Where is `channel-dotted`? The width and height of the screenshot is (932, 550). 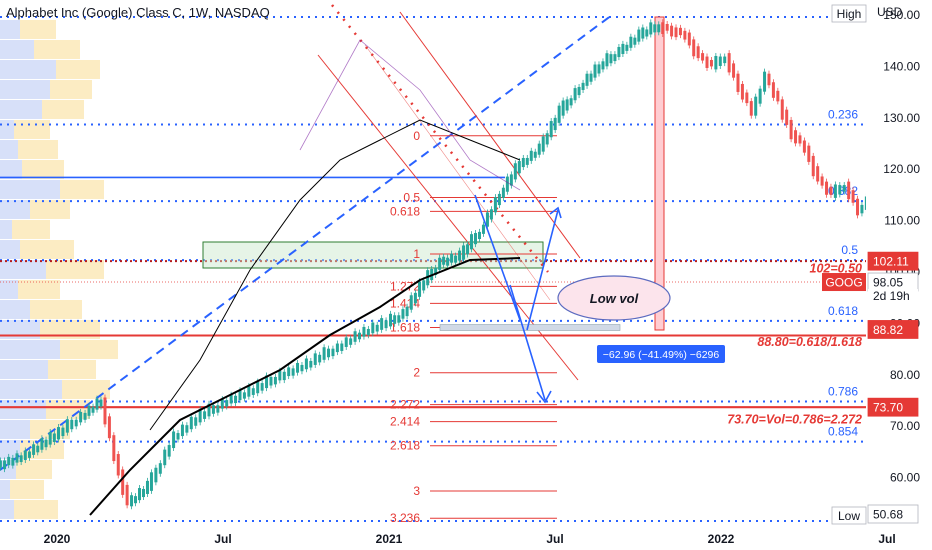
channel-dotted is located at coordinates (440, 138).